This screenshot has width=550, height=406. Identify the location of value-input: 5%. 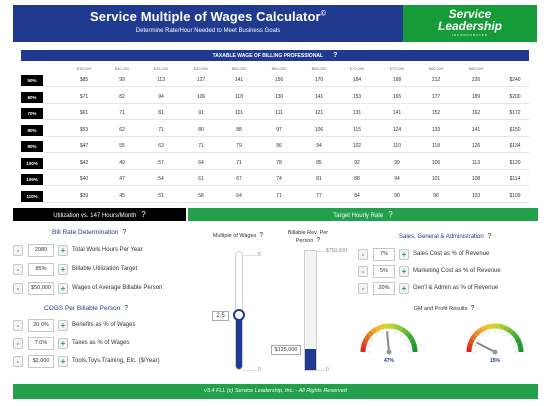
(384, 271).